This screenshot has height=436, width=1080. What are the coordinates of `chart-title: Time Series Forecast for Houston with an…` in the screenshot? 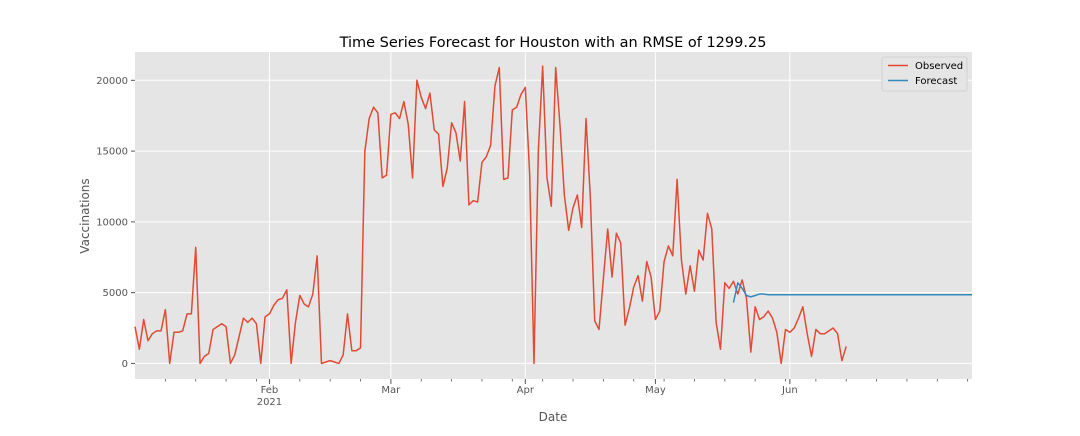 It's located at (553, 43).